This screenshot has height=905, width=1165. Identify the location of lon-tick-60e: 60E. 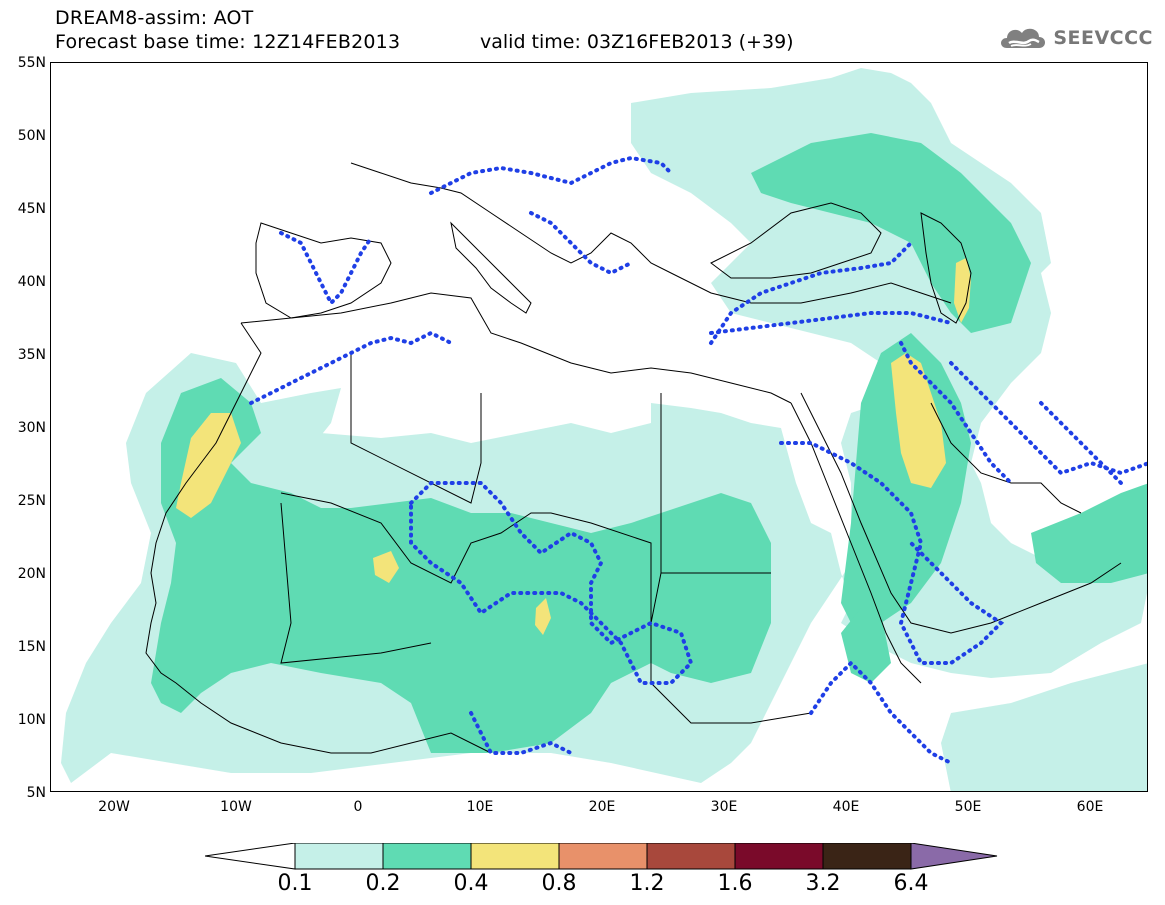
(1090, 807).